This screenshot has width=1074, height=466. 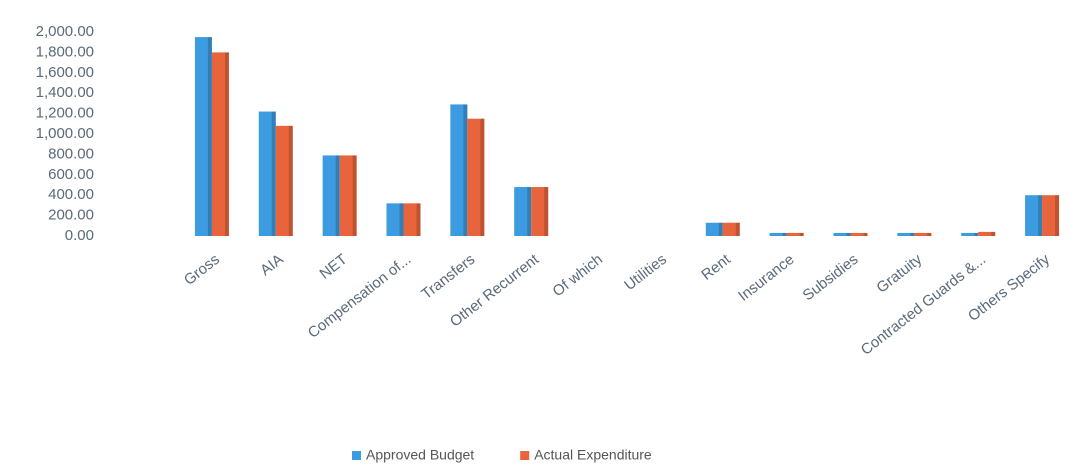 What do you see at coordinates (333, 267) in the screenshot?
I see `x-tick-label: NET` at bounding box center [333, 267].